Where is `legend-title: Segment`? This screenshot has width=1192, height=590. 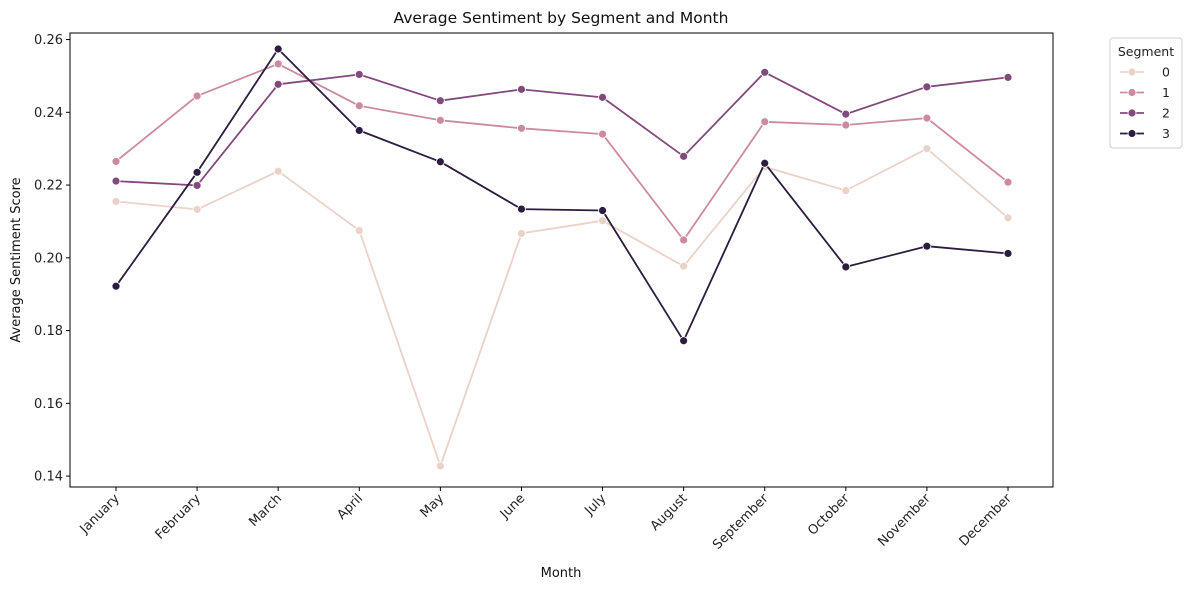 legend-title: Segment is located at coordinates (1146, 51).